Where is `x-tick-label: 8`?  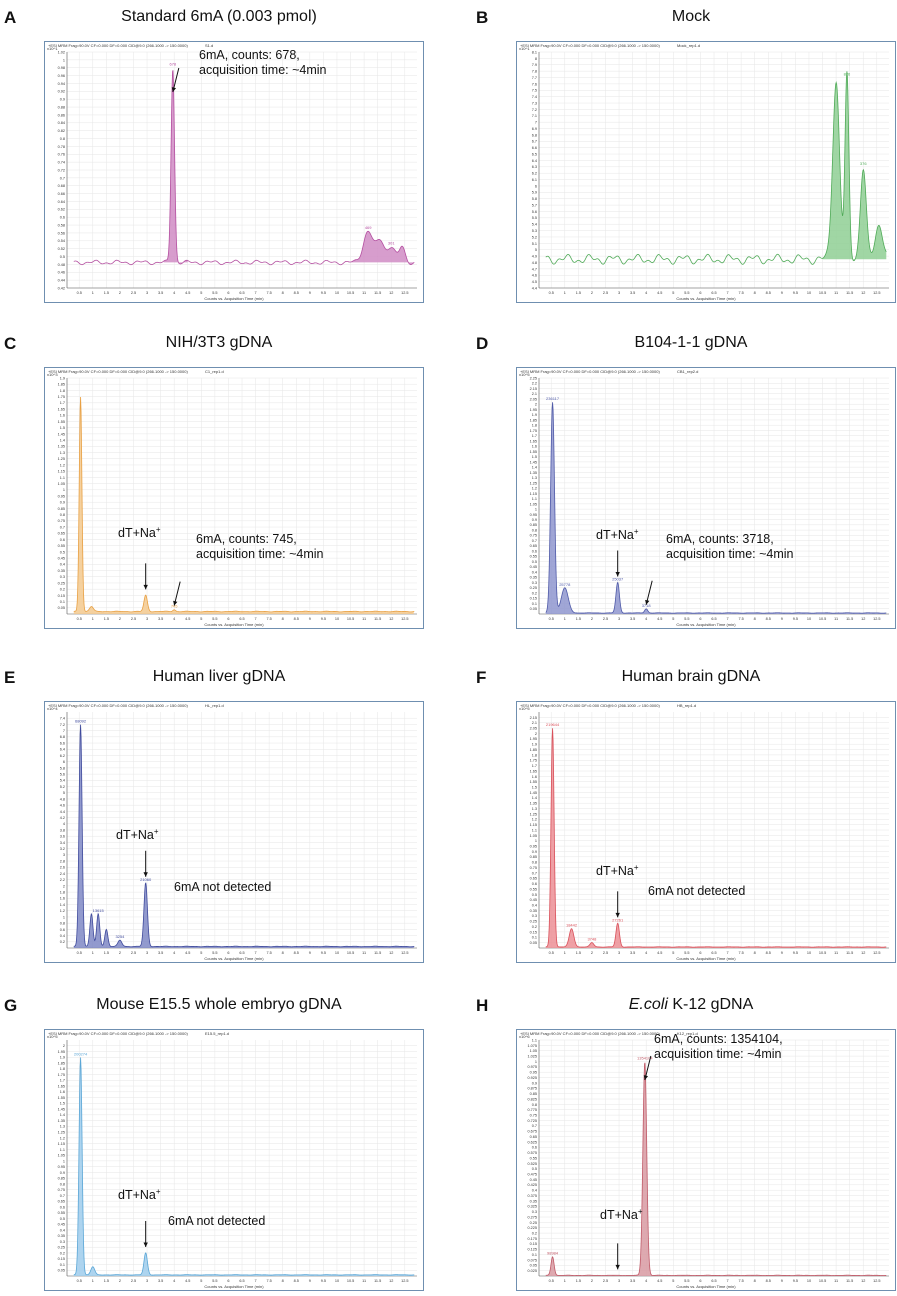 x-tick-label: 8 is located at coordinates (755, 293).